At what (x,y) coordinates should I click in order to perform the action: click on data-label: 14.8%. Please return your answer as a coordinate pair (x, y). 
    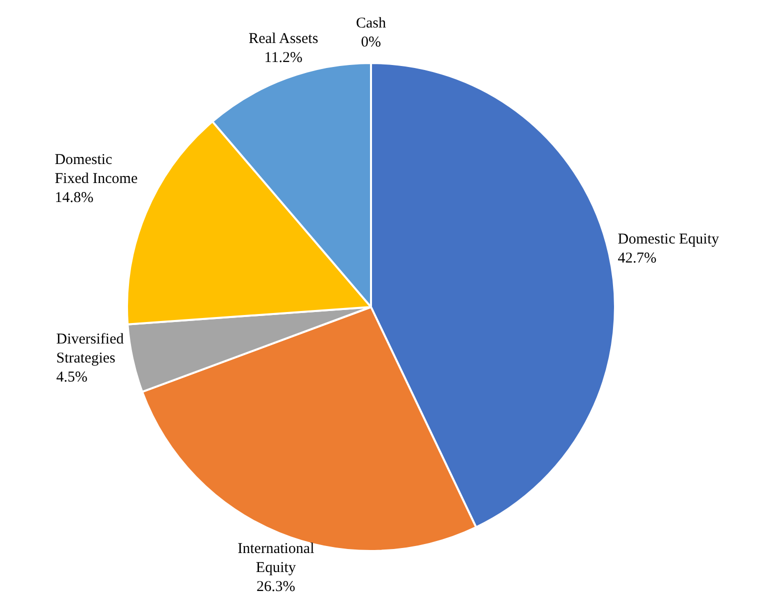
    Looking at the image, I should click on (74, 198).